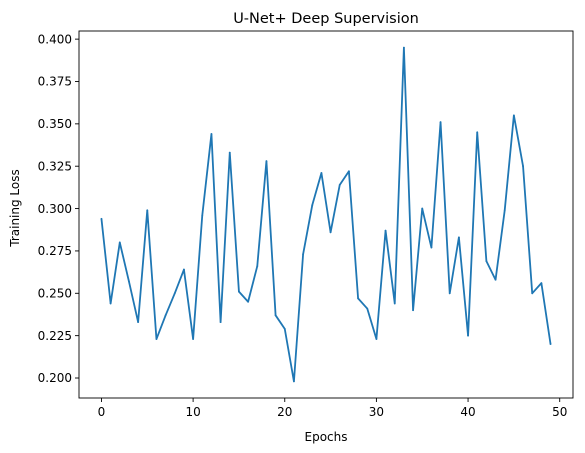 This screenshot has height=453, width=585. I want to click on x-tick-label: 0, so click(102, 412).